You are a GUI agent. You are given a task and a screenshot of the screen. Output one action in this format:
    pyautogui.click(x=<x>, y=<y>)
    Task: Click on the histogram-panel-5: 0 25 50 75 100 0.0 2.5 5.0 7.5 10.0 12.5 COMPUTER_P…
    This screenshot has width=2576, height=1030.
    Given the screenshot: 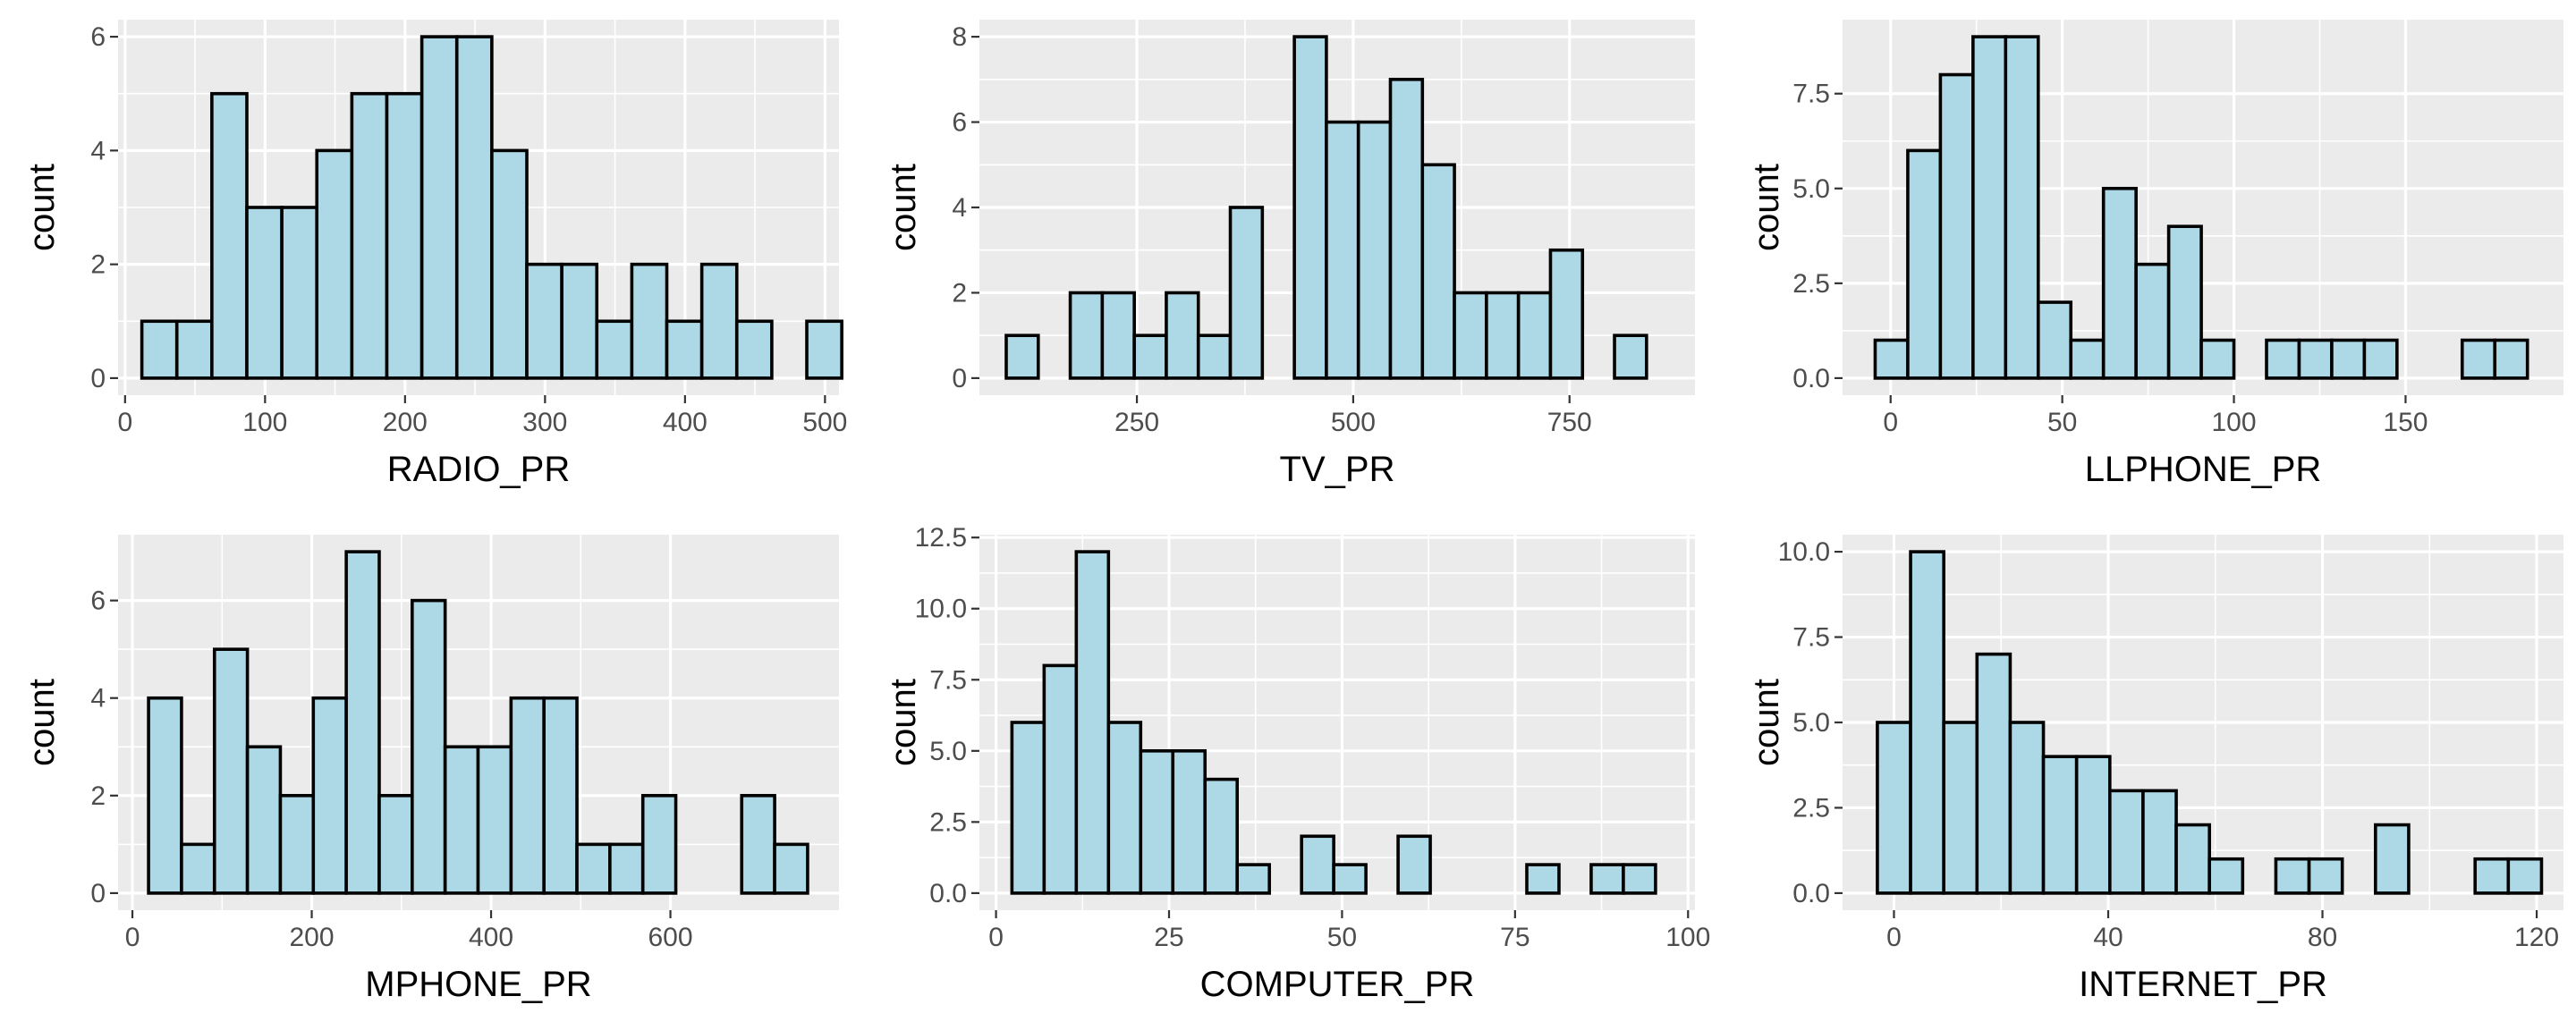 What is the action you would take?
    pyautogui.click(x=1297, y=763)
    